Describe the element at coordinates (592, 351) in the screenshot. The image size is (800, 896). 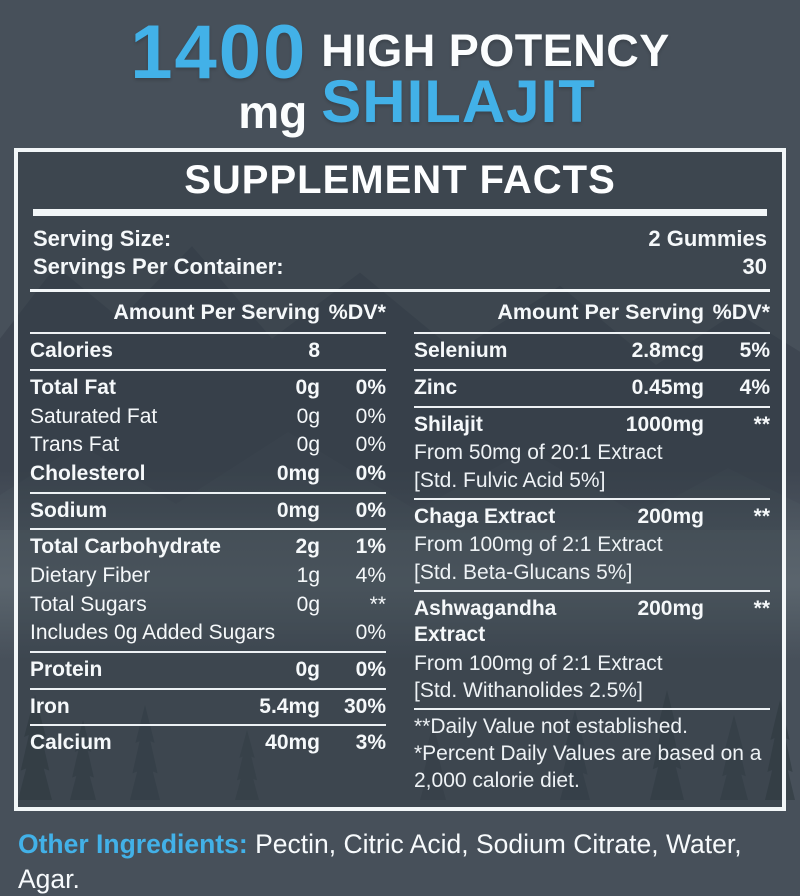
I see `nutrient-row: Selenium 2.8mcg 5%` at that location.